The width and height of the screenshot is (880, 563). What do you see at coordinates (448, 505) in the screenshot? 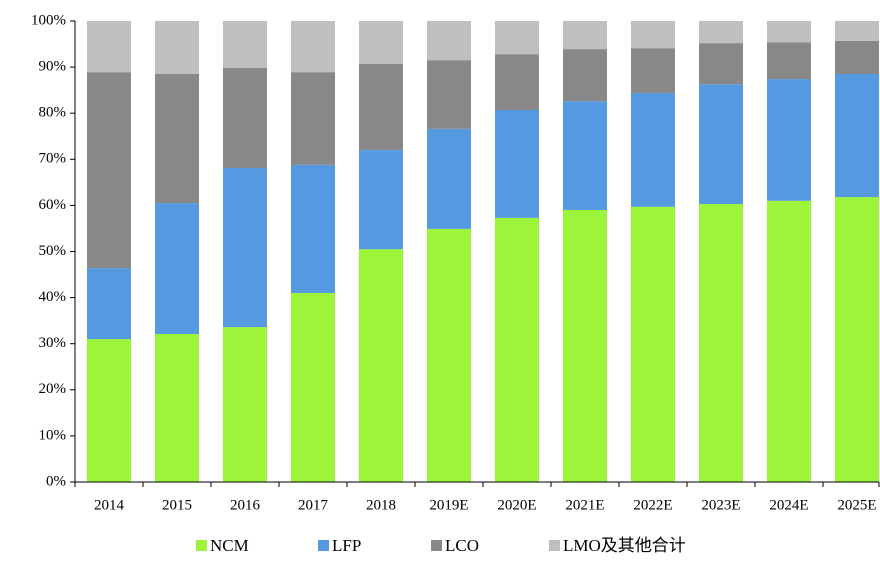
I see `x-tick-label: 2019E` at bounding box center [448, 505].